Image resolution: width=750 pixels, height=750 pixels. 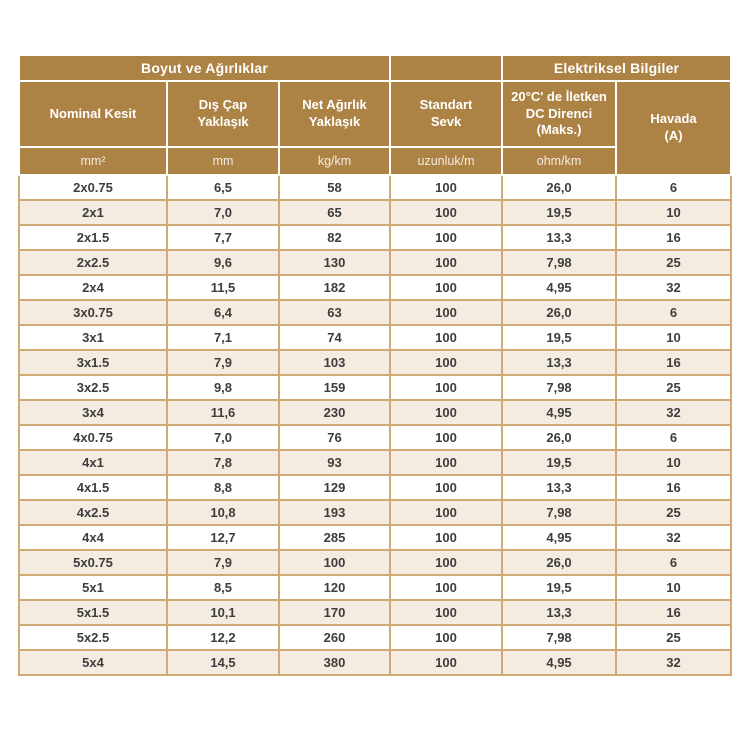 I want to click on table-cell: 5x1, so click(x=93, y=588).